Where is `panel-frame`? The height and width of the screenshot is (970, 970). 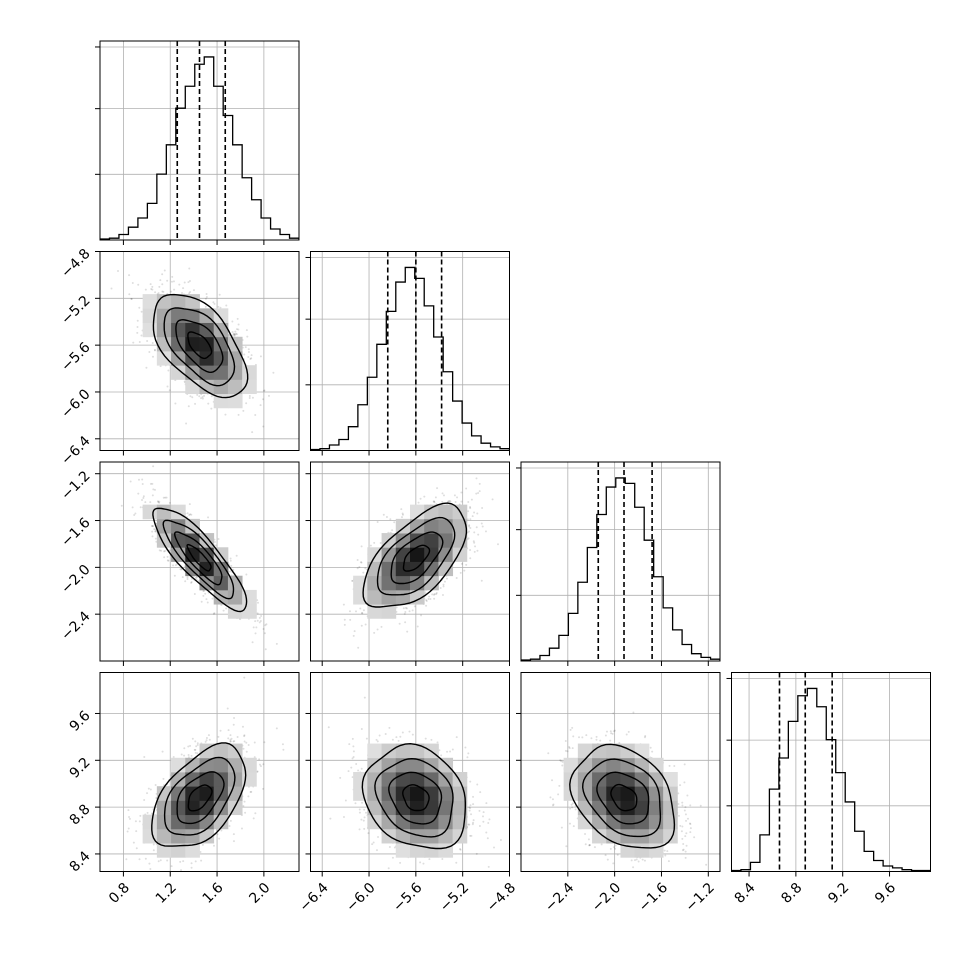 panel-frame is located at coordinates (620, 561).